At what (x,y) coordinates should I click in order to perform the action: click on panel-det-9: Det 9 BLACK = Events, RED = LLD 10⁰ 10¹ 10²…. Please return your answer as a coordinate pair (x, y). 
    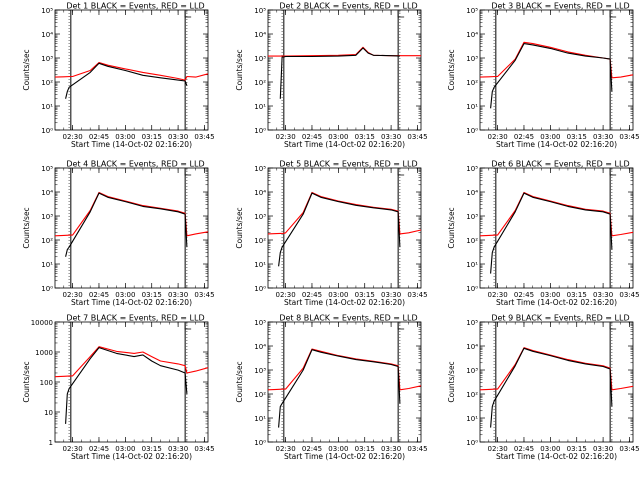
    Looking at the image, I should click on (543, 388).